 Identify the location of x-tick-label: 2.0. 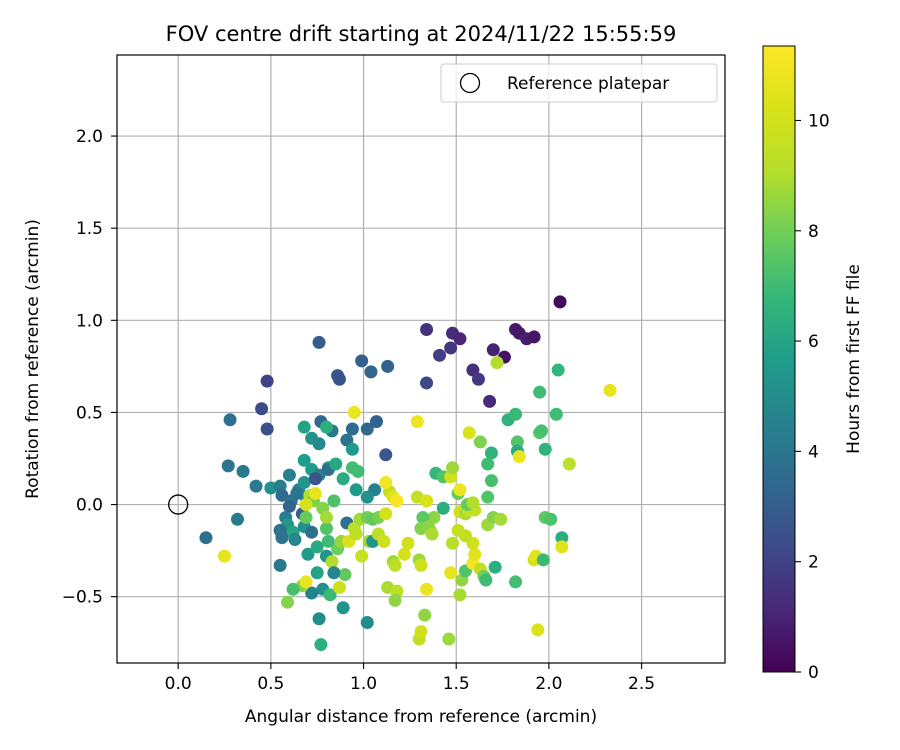
(548, 684).